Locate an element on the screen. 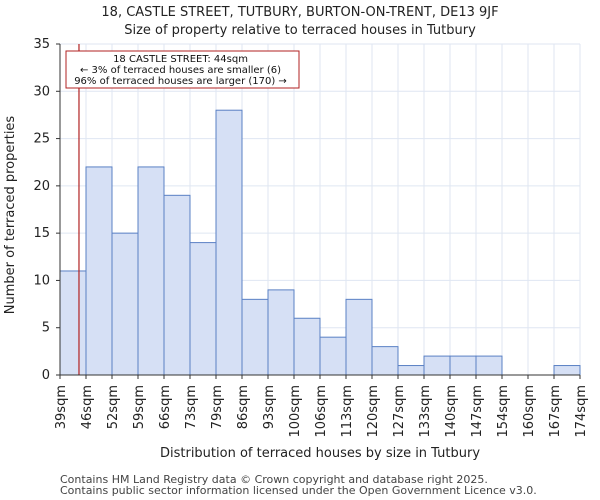 This screenshot has height=500, width=600. annotation-box is located at coordinates (182, 69).